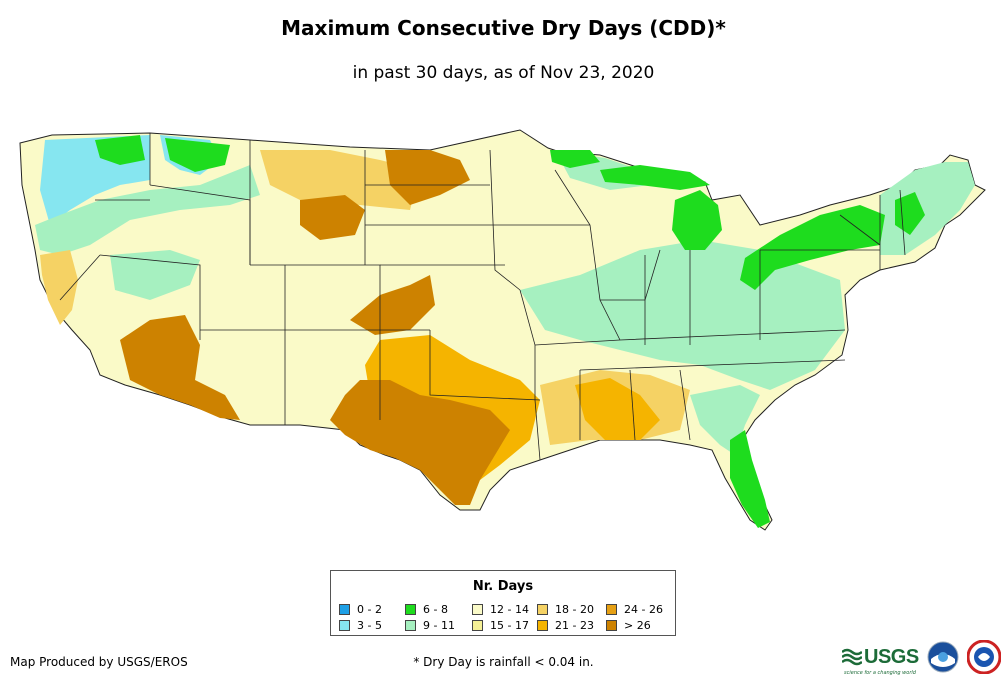 This screenshot has width=1007, height=691. What do you see at coordinates (943, 657) in the screenshot?
I see `noaa-logo-icon` at bounding box center [943, 657].